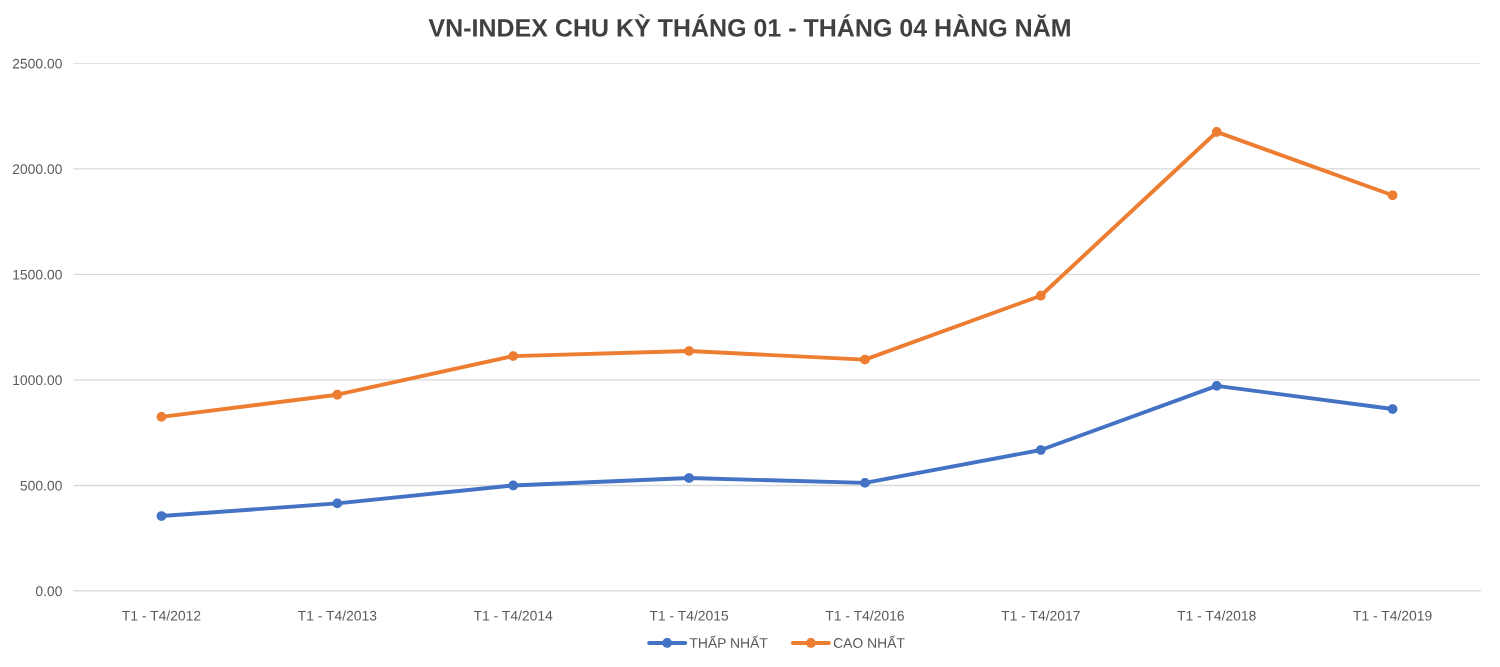  What do you see at coordinates (689, 615) in the screenshot?
I see `x-tick-label: T1 - T4/2015` at bounding box center [689, 615].